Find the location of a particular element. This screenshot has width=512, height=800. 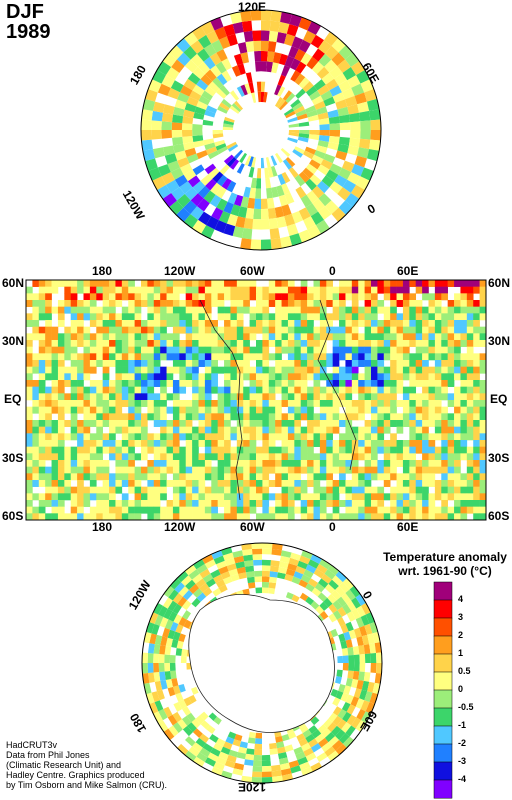

legend-swatch is located at coordinates (443, 717).